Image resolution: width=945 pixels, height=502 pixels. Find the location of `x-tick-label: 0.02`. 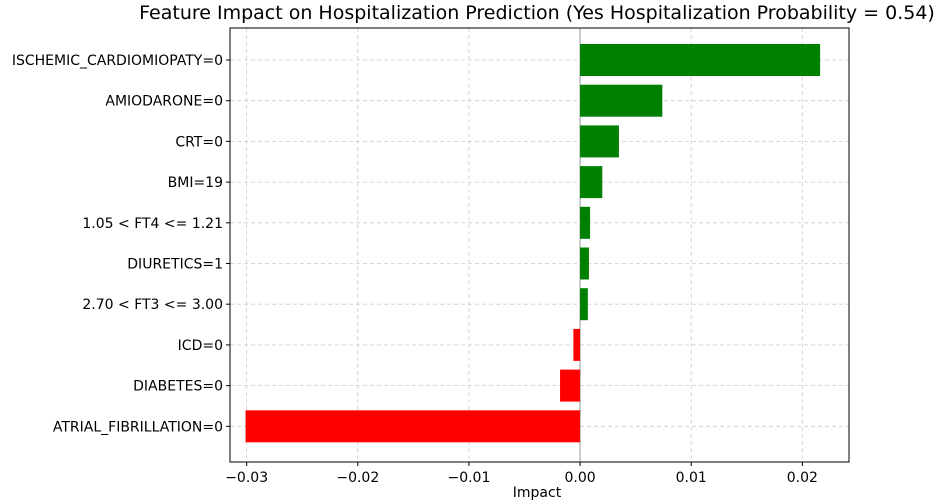

x-tick-label: 0.02 is located at coordinates (802, 478).